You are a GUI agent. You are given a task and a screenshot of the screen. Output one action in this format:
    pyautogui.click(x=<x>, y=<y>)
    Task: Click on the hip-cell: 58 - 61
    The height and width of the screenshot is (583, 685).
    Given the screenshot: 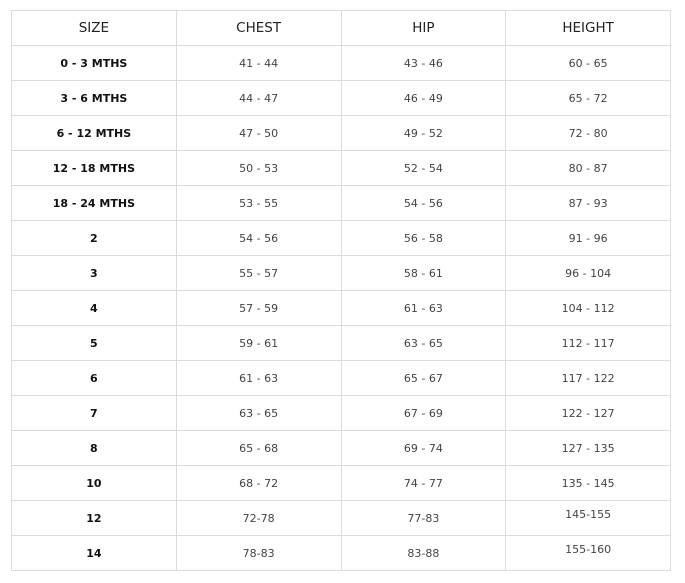 What is the action you would take?
    pyautogui.click(x=423, y=273)
    